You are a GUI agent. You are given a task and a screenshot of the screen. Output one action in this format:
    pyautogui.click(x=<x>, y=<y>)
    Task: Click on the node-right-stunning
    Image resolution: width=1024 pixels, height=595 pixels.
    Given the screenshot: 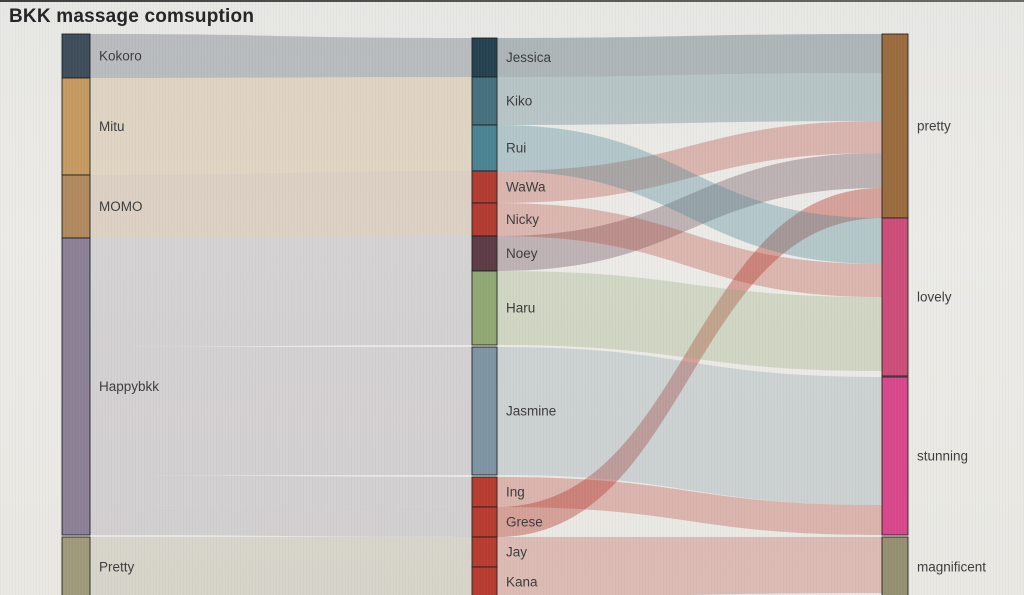 What is the action you would take?
    pyautogui.click(x=895, y=456)
    